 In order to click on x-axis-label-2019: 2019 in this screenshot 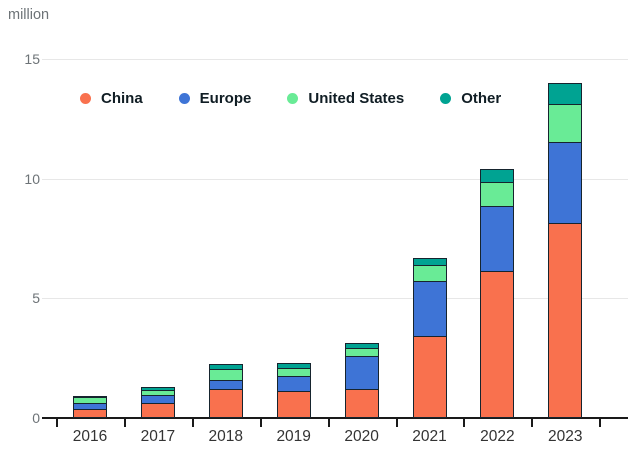, I will do `click(293, 436)`.